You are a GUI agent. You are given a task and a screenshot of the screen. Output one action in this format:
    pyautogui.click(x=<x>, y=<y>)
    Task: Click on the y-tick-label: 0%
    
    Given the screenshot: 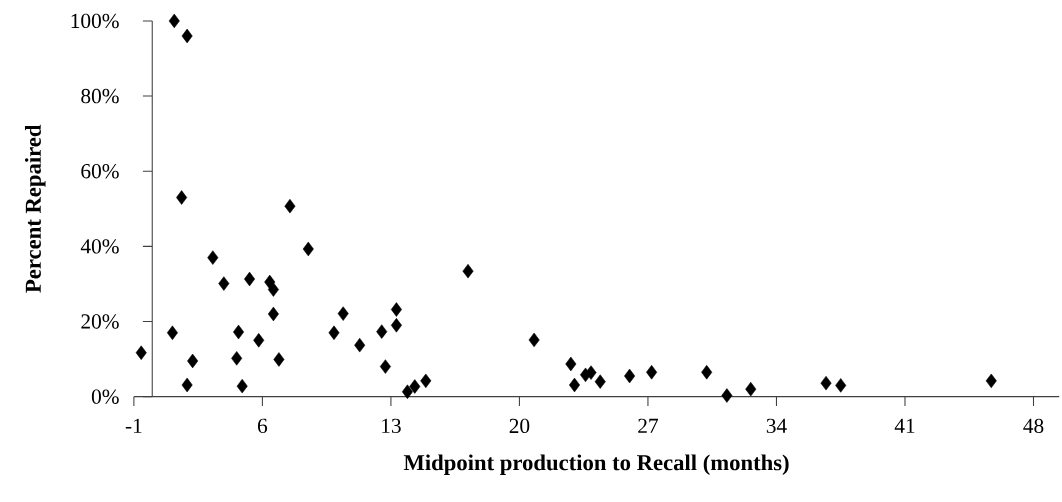 What is the action you would take?
    pyautogui.click(x=105, y=396)
    